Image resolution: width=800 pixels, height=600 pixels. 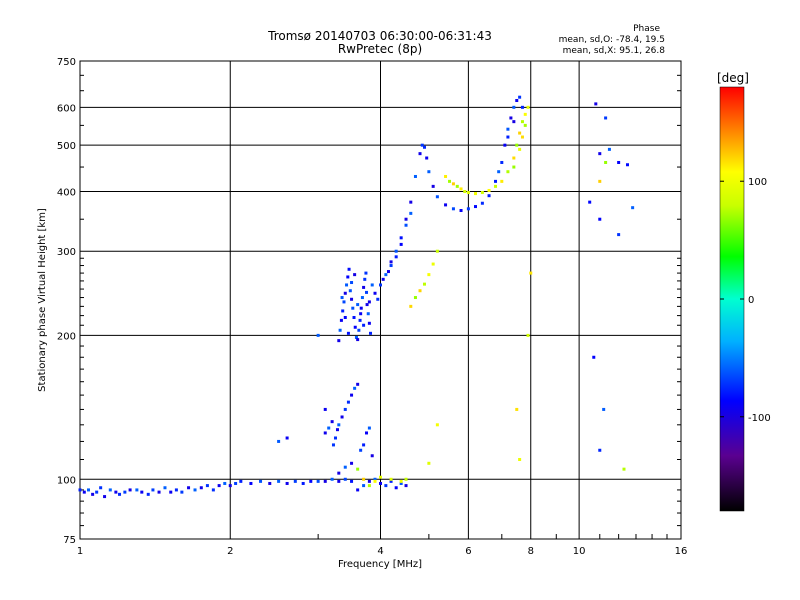 I want to click on x-tick-label: 2, so click(x=230, y=551).